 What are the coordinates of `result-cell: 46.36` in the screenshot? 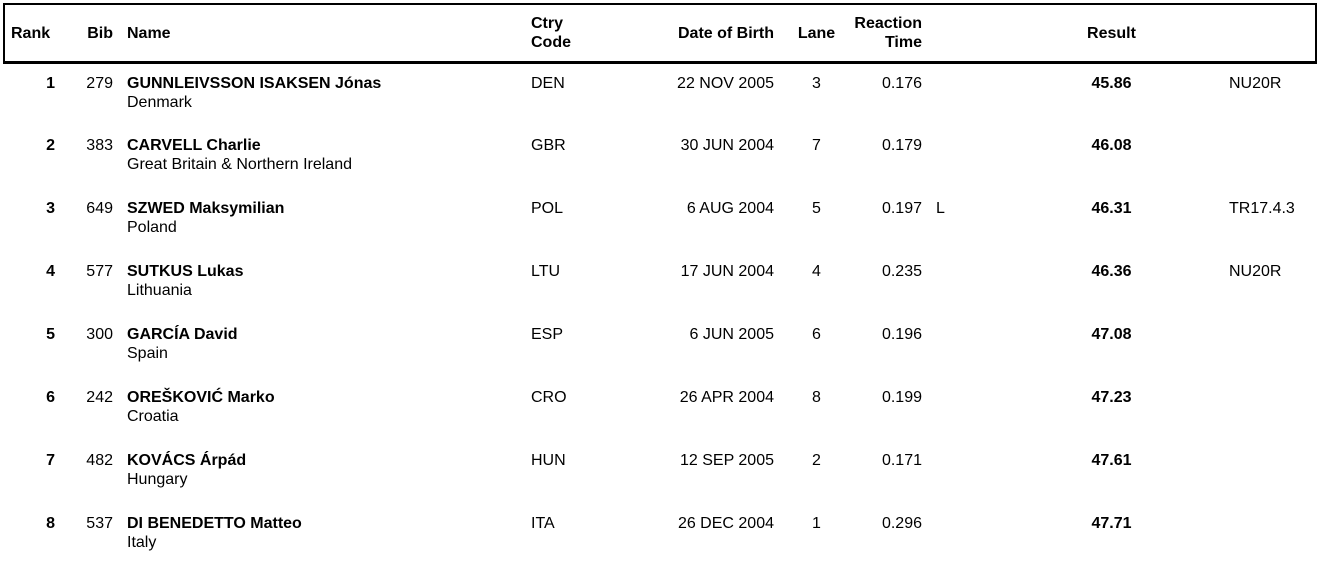 It's located at (1111, 271).